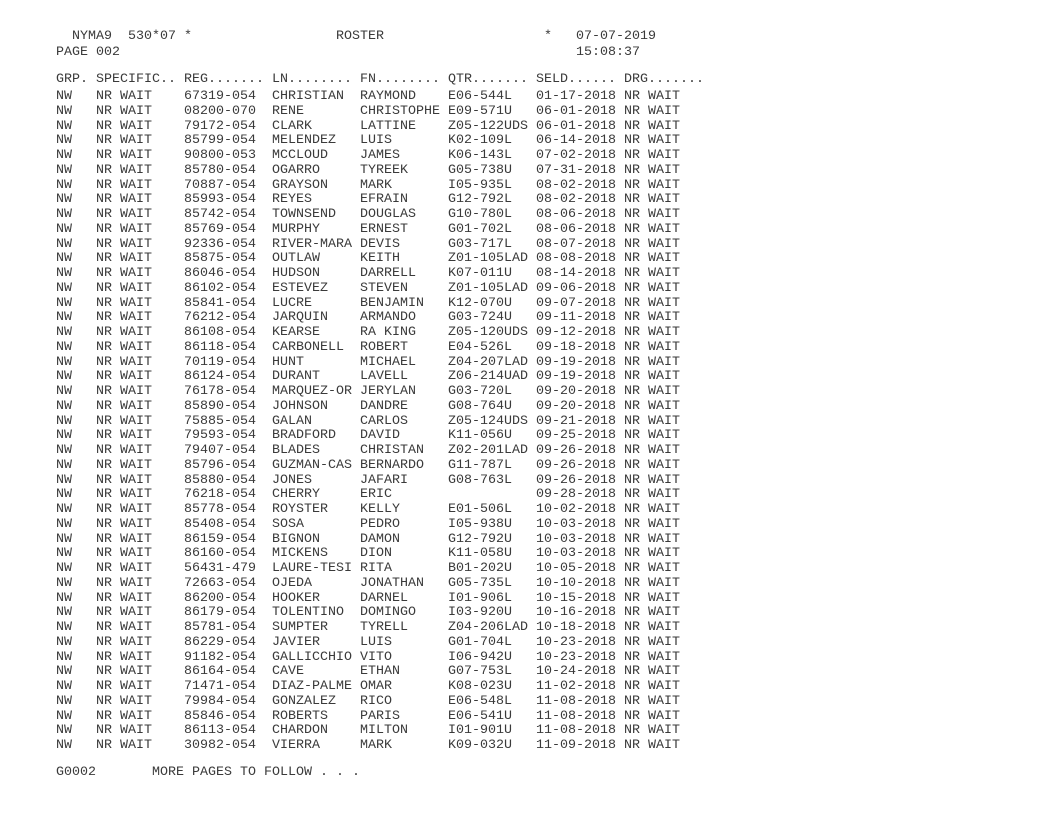 This screenshot has width=1056, height=816. Describe the element at coordinates (380, 672) in the screenshot. I see `cell-fn: ETHAN` at that location.